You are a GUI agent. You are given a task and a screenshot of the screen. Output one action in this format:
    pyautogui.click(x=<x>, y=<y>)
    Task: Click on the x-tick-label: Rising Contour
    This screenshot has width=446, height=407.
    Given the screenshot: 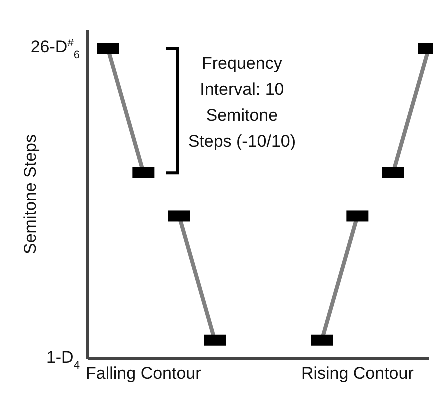 What is the action you would take?
    pyautogui.click(x=357, y=374)
    